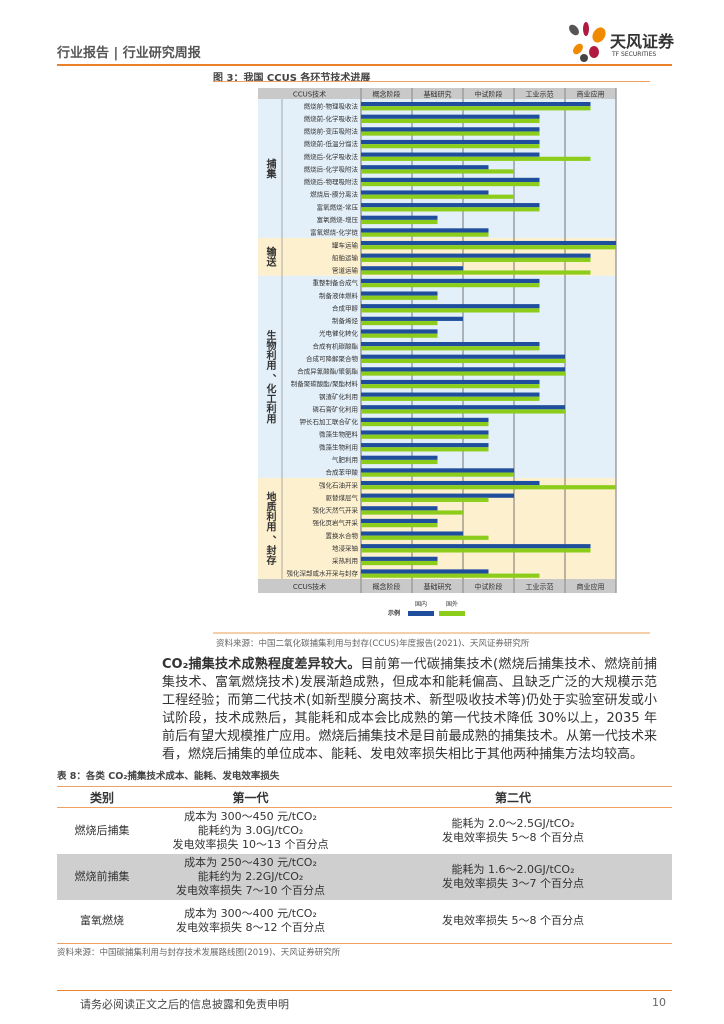 The image size is (724, 1024). What do you see at coordinates (513, 831) in the screenshot?
I see `table-cell-gen2: 能耗为 2.0～2.5GJ/tCO₂ 发电效率损失 5～8 个百分点` at bounding box center [513, 831].